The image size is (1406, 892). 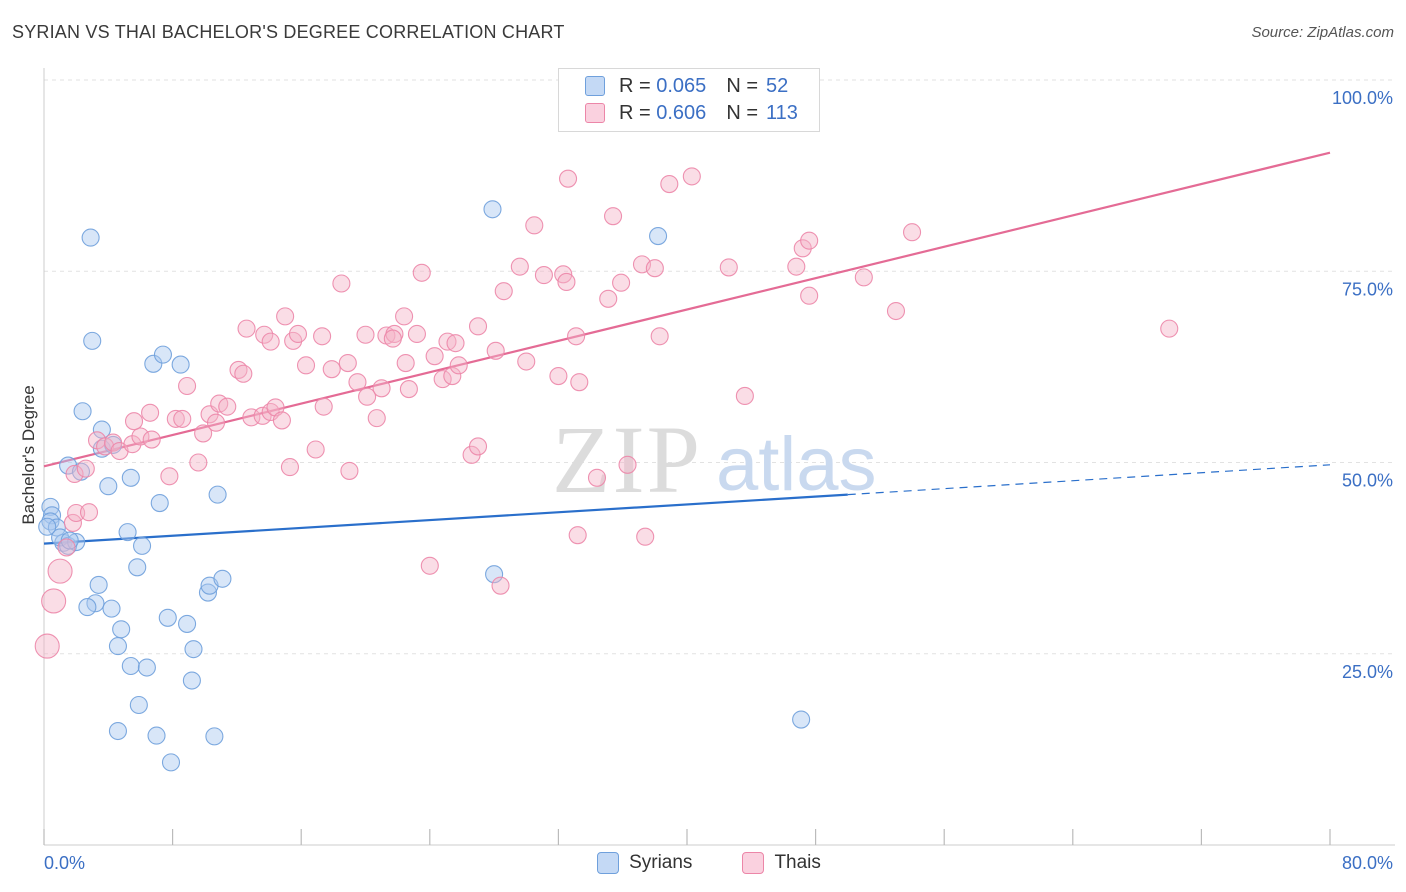 What do you see at coordinates (703, 863) in the screenshot?
I see `series-legend: Syrians Thais` at bounding box center [703, 863].